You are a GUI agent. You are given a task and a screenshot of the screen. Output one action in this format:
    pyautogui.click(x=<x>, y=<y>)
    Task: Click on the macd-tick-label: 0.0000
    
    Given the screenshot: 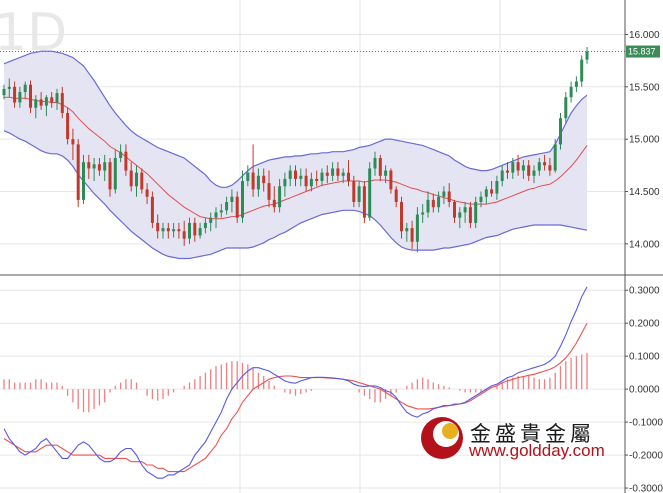 What is the action you would take?
    pyautogui.click(x=644, y=390)
    